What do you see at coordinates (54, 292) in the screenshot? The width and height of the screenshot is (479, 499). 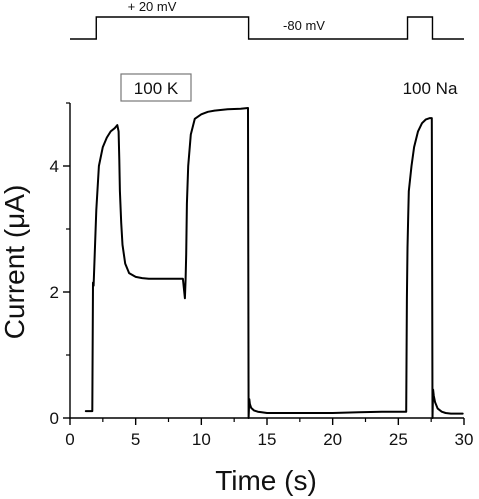 I see `y-tick-label: 2` at bounding box center [54, 292].